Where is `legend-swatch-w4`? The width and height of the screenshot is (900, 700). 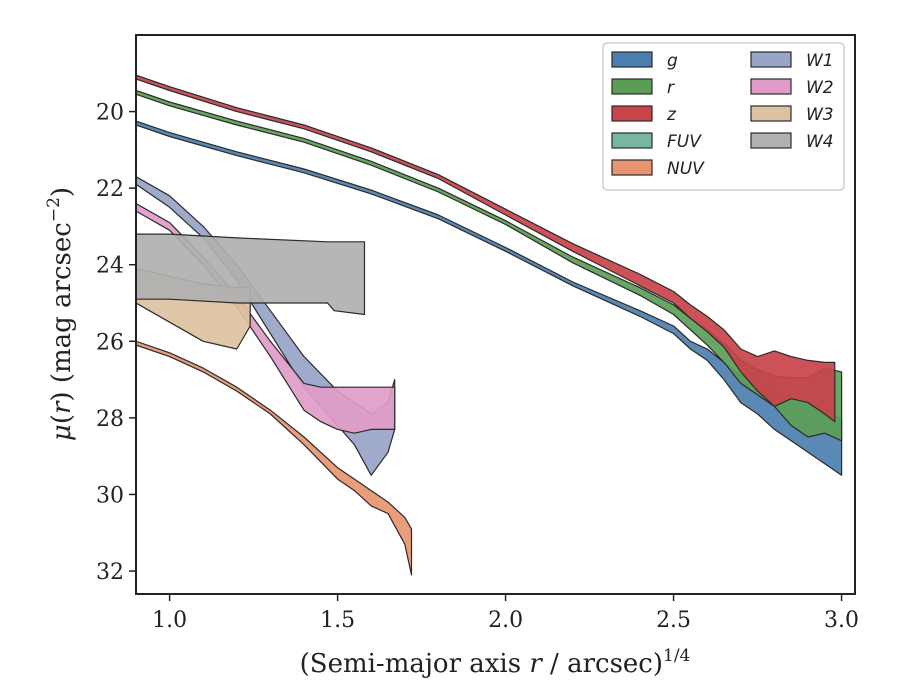 legend-swatch-w4 is located at coordinates (771, 140).